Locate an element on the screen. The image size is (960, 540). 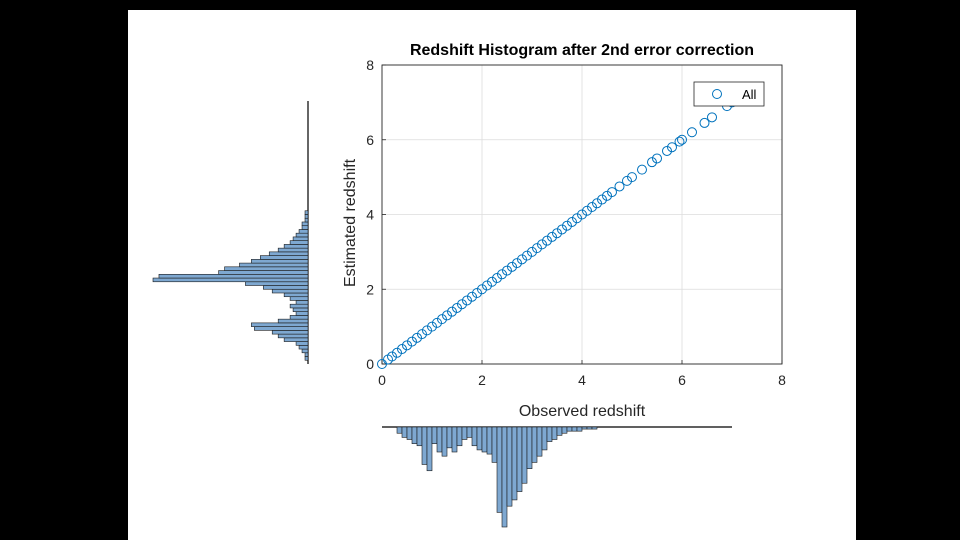
x-tick-label: 2 is located at coordinates (482, 380).